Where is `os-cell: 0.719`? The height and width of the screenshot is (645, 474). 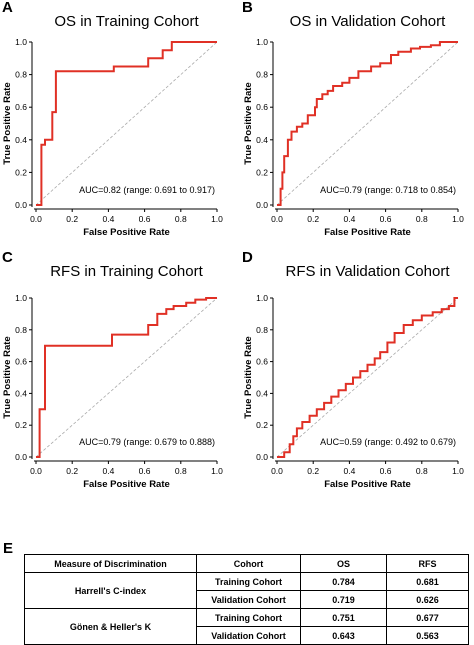 os-cell: 0.719 is located at coordinates (343, 599).